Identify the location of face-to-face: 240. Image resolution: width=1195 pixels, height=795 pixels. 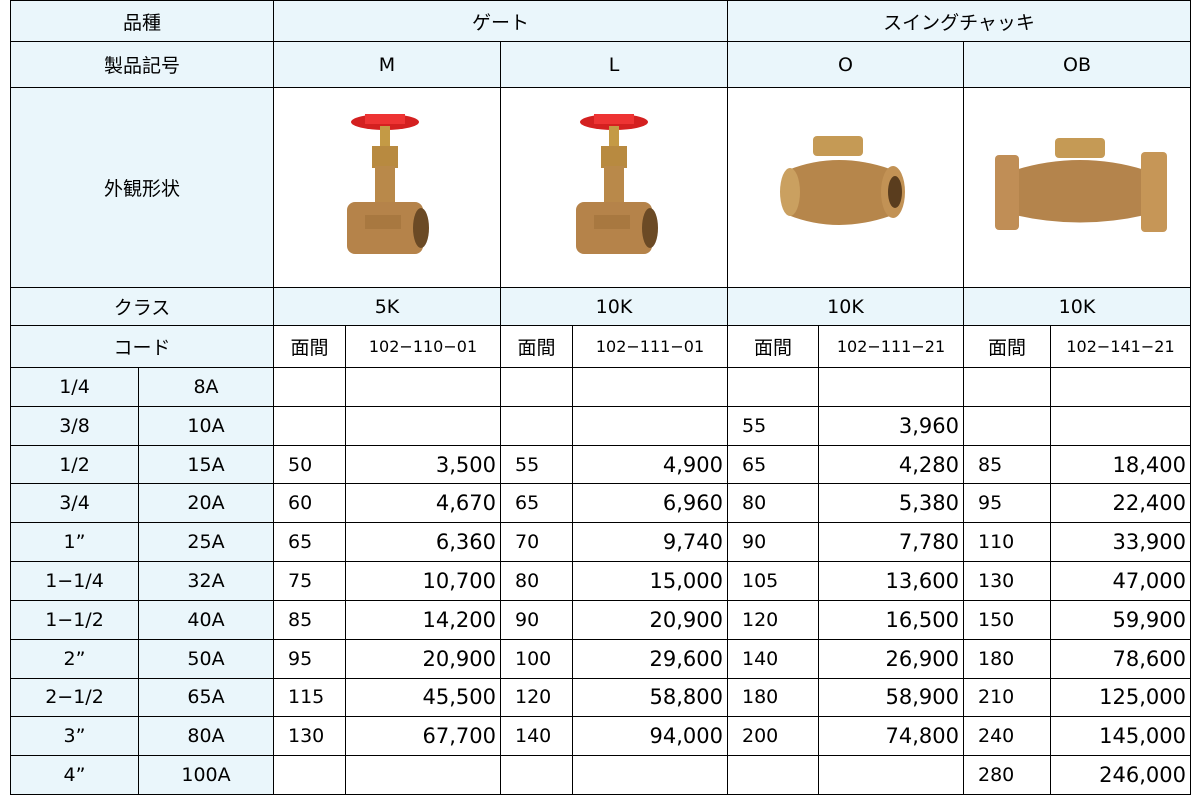
(1007, 736).